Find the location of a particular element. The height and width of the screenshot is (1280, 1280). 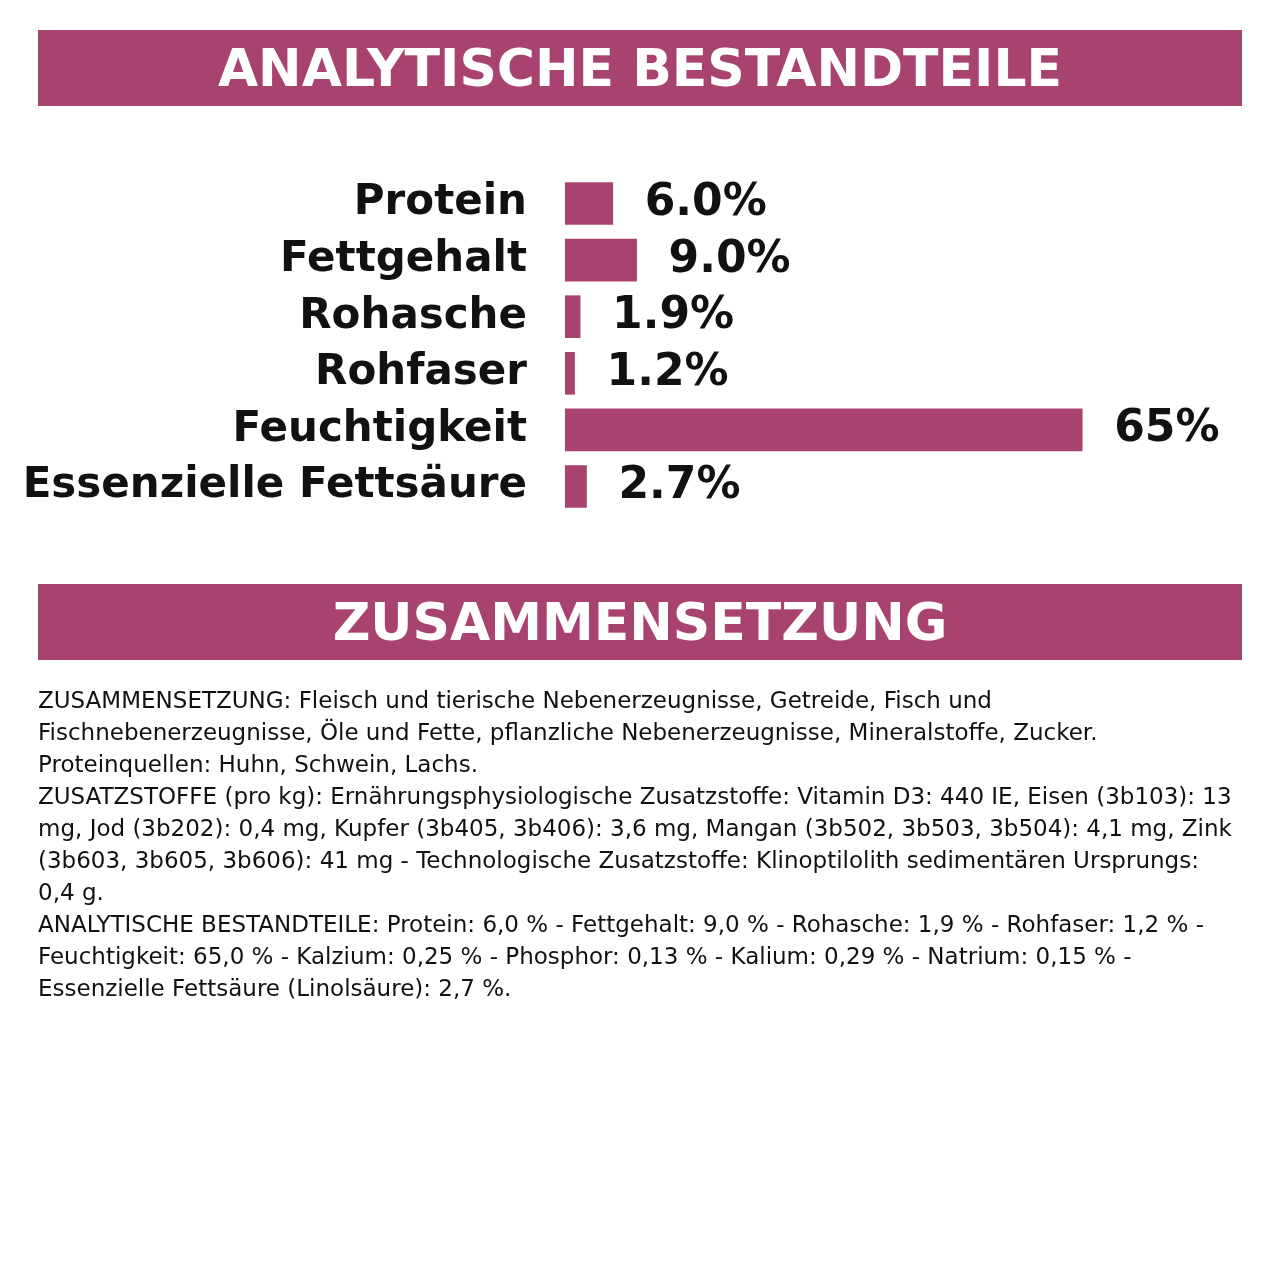

text: Proteinquellen: Huhn, Schwein, Lachs. is located at coordinates (258, 764).